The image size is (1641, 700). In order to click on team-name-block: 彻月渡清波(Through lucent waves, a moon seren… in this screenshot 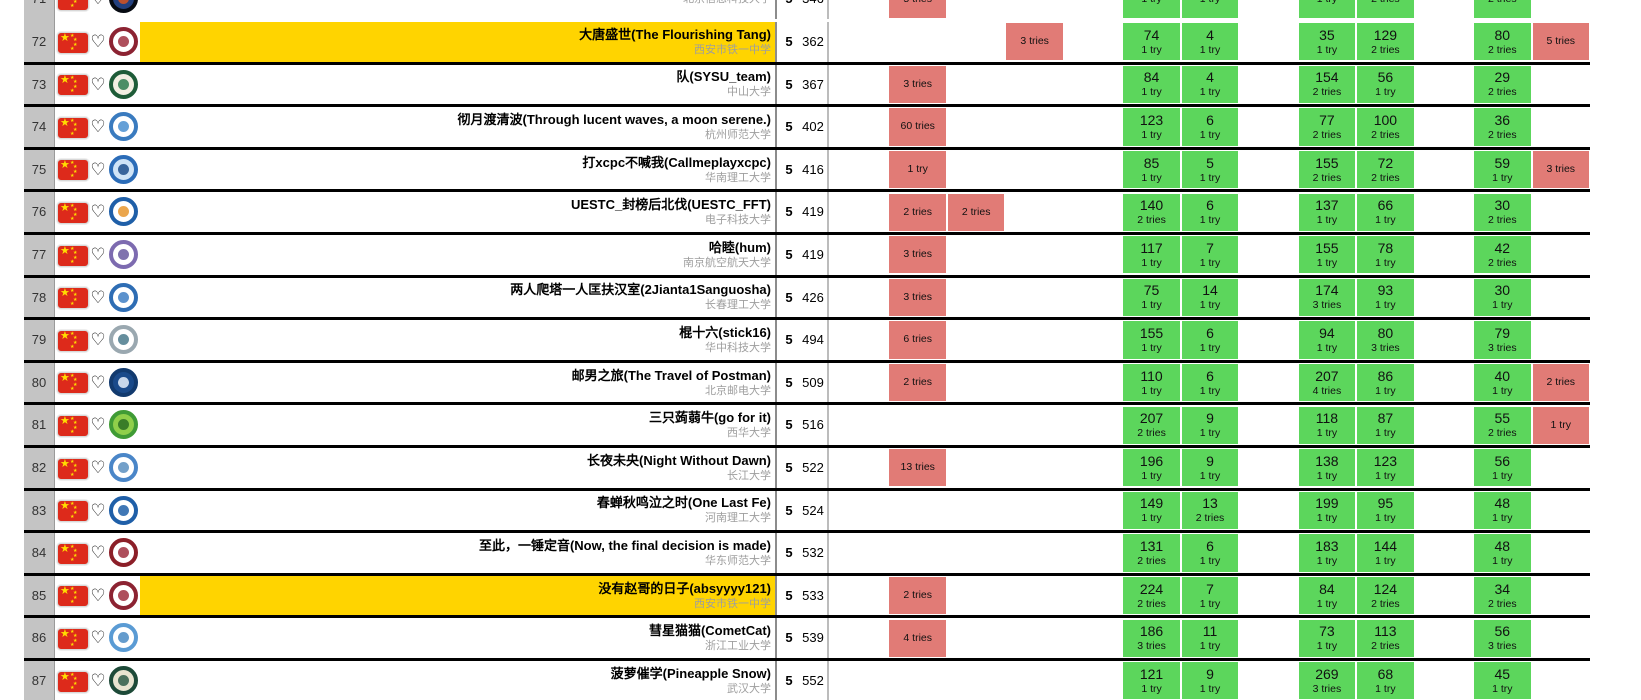, I will do `click(466, 127)`.